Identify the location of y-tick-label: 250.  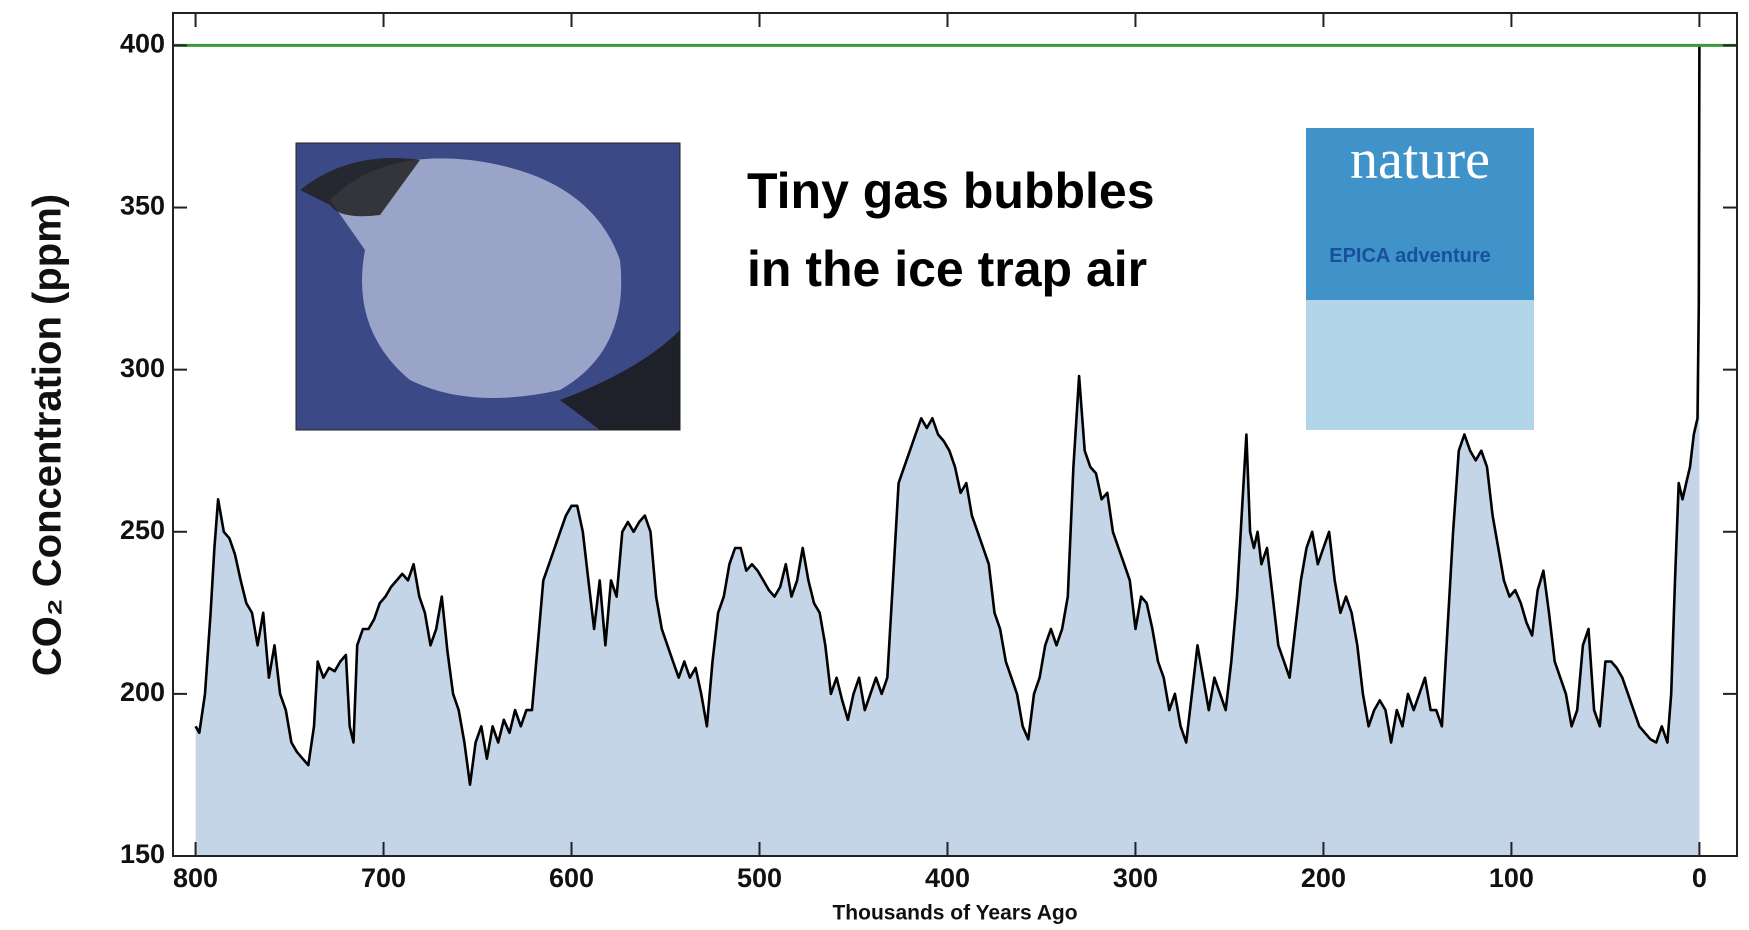
(142, 530).